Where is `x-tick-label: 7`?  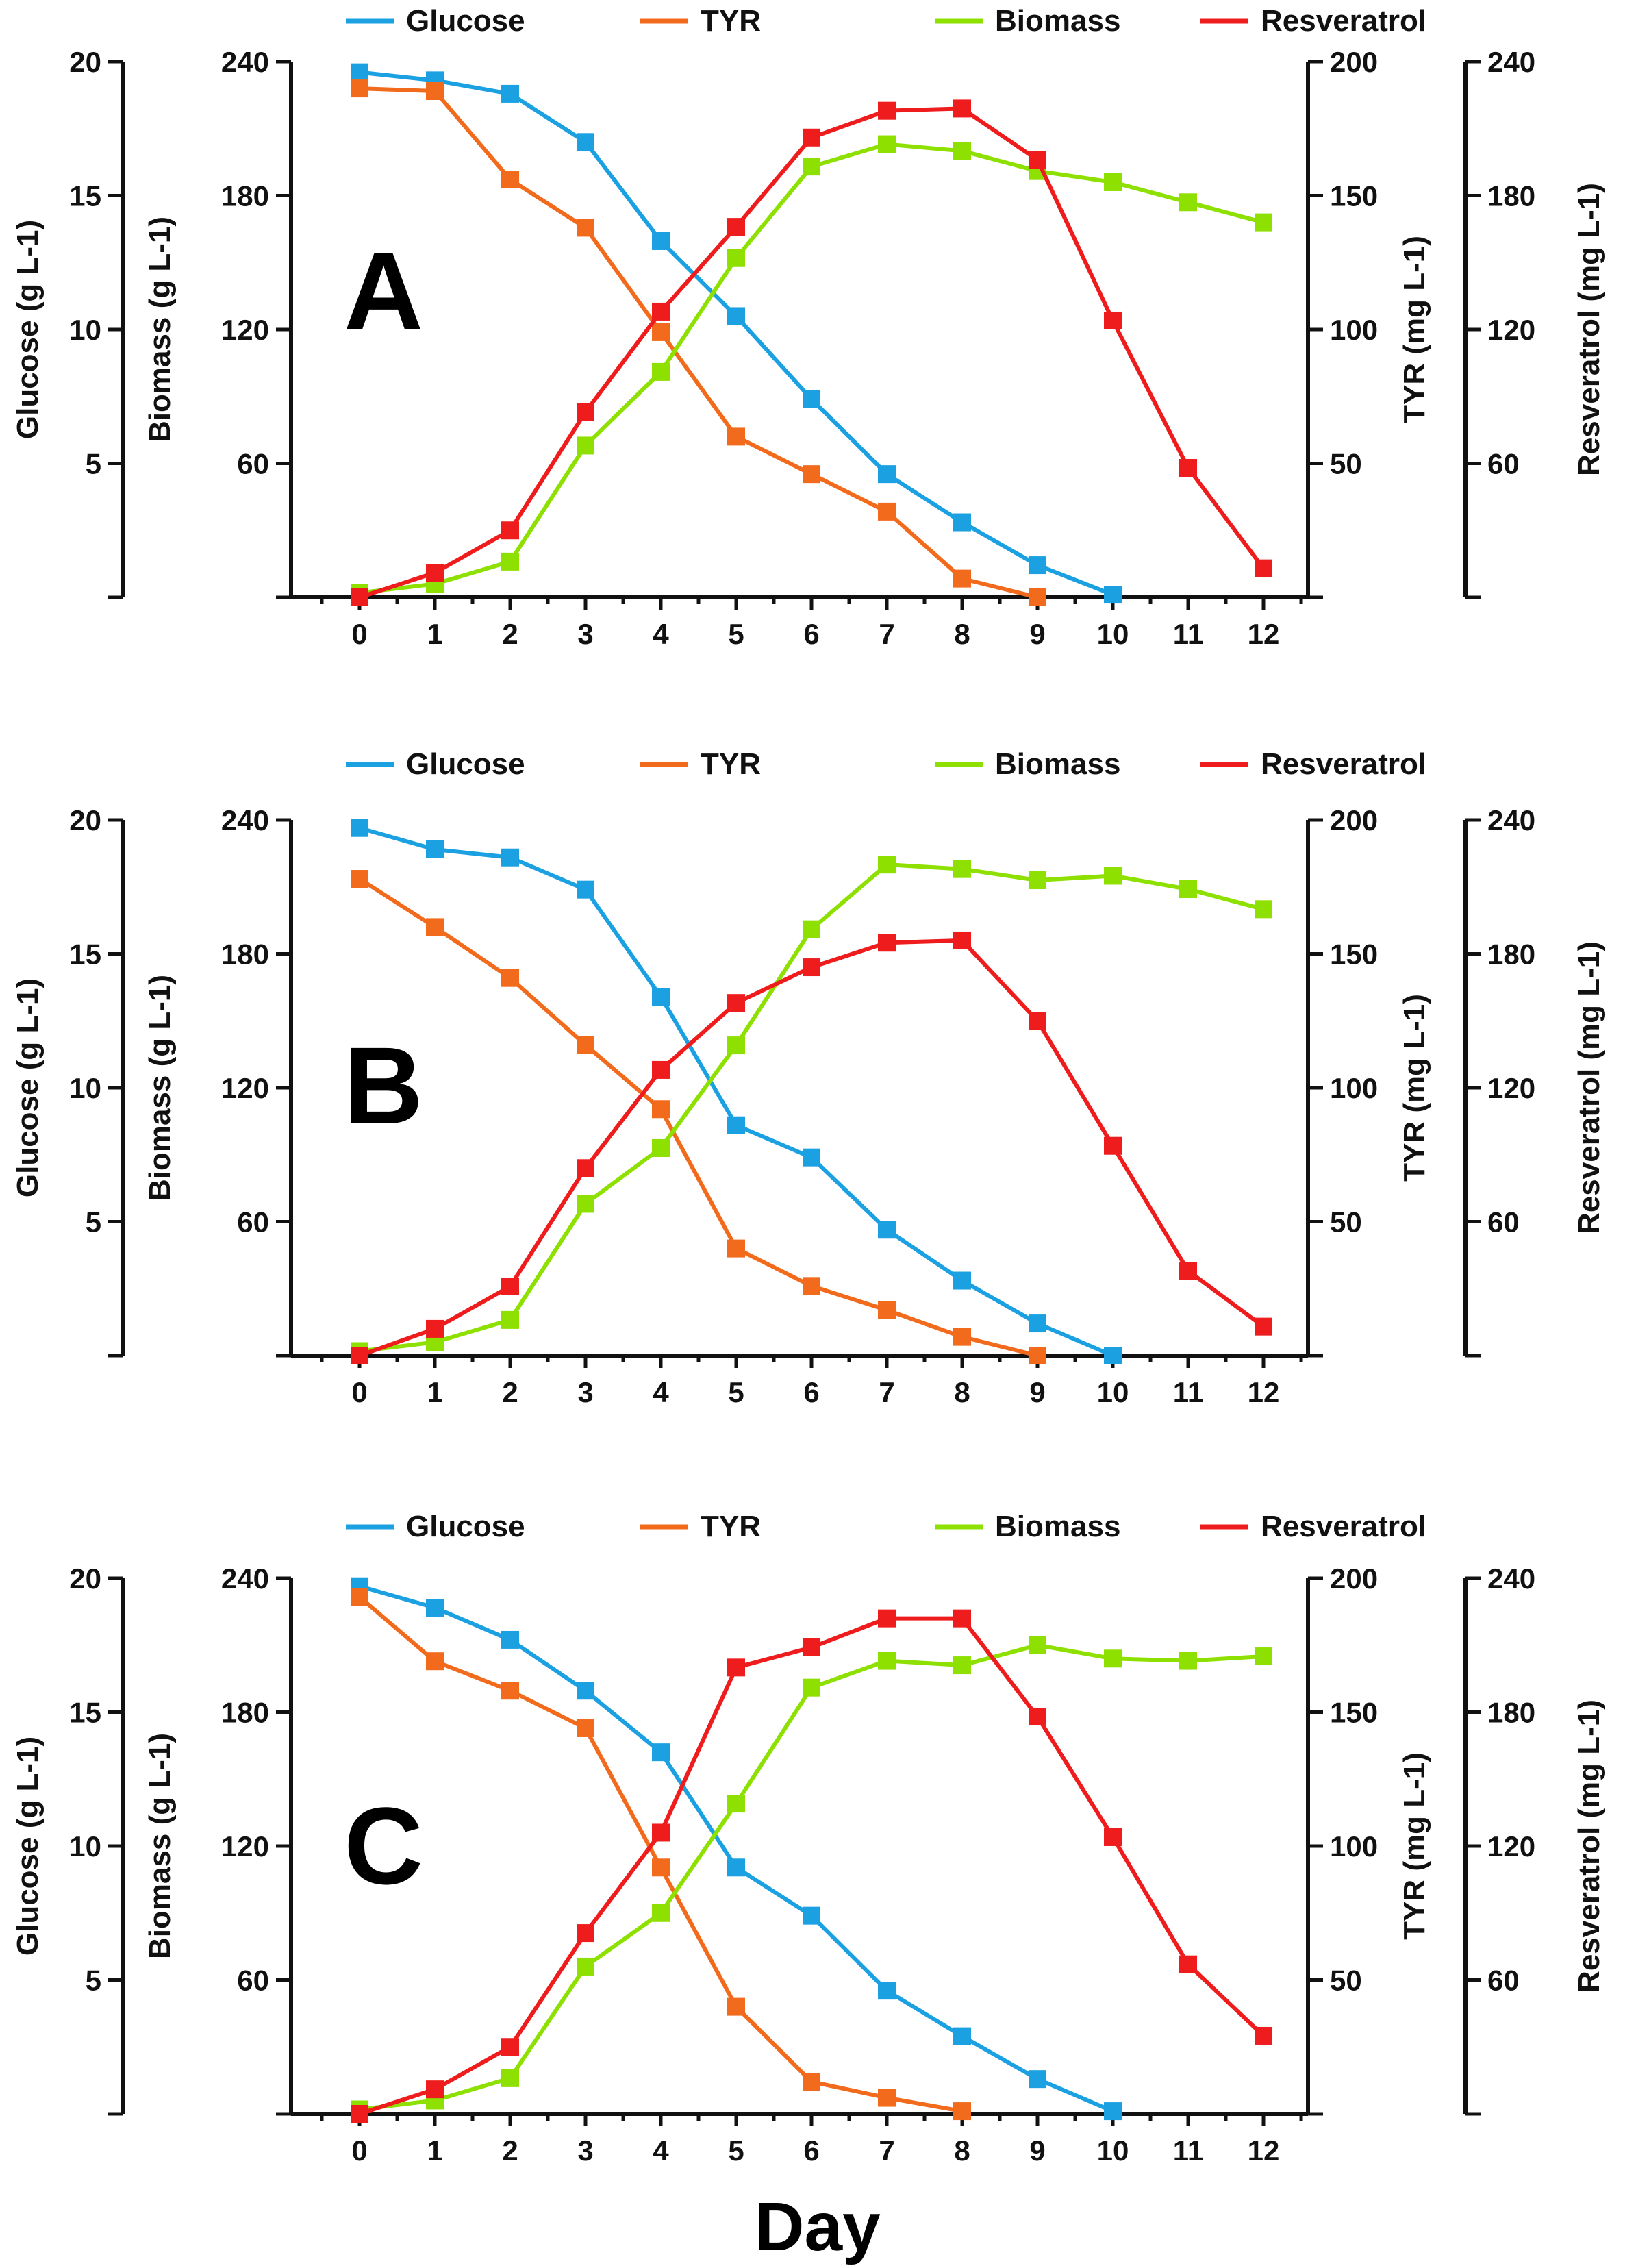
x-tick-label: 7 is located at coordinates (886, 1392).